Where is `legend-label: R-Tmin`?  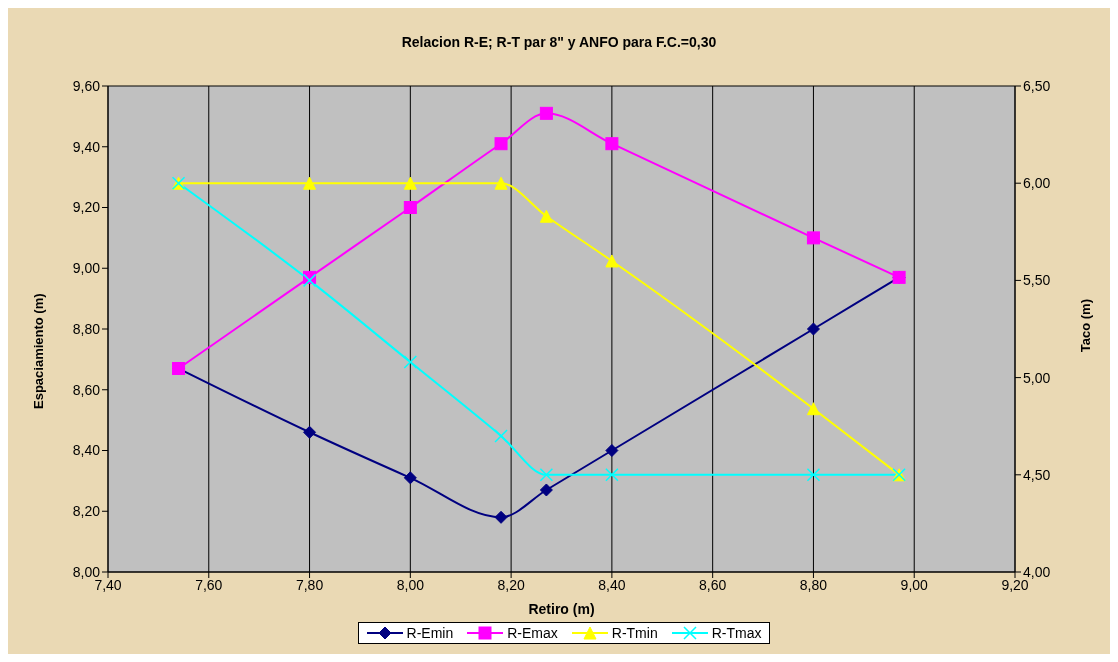 legend-label: R-Tmin is located at coordinates (634, 633).